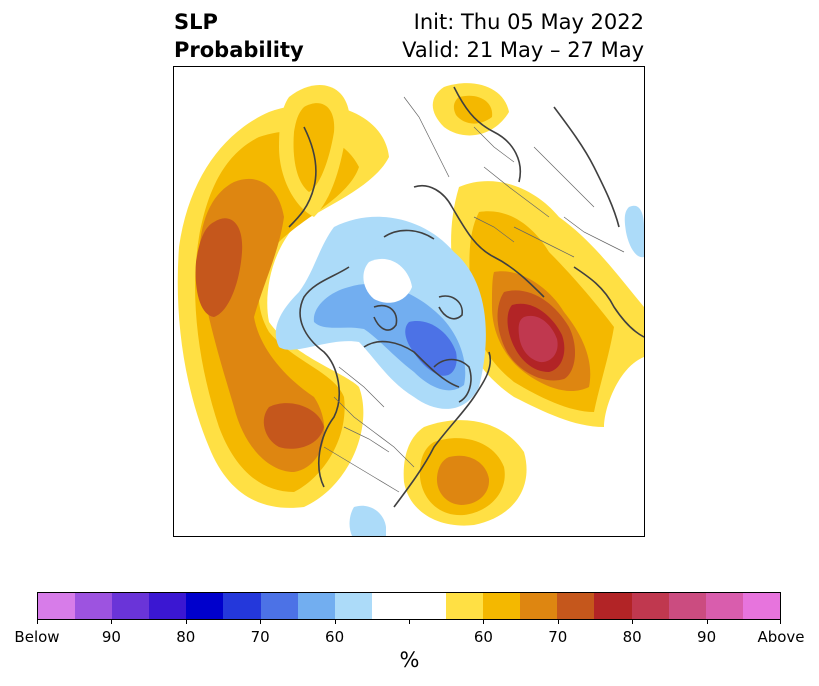 This screenshot has width=819, height=686. What do you see at coordinates (37, 637) in the screenshot?
I see `colorbar-tick-label: Below` at bounding box center [37, 637].